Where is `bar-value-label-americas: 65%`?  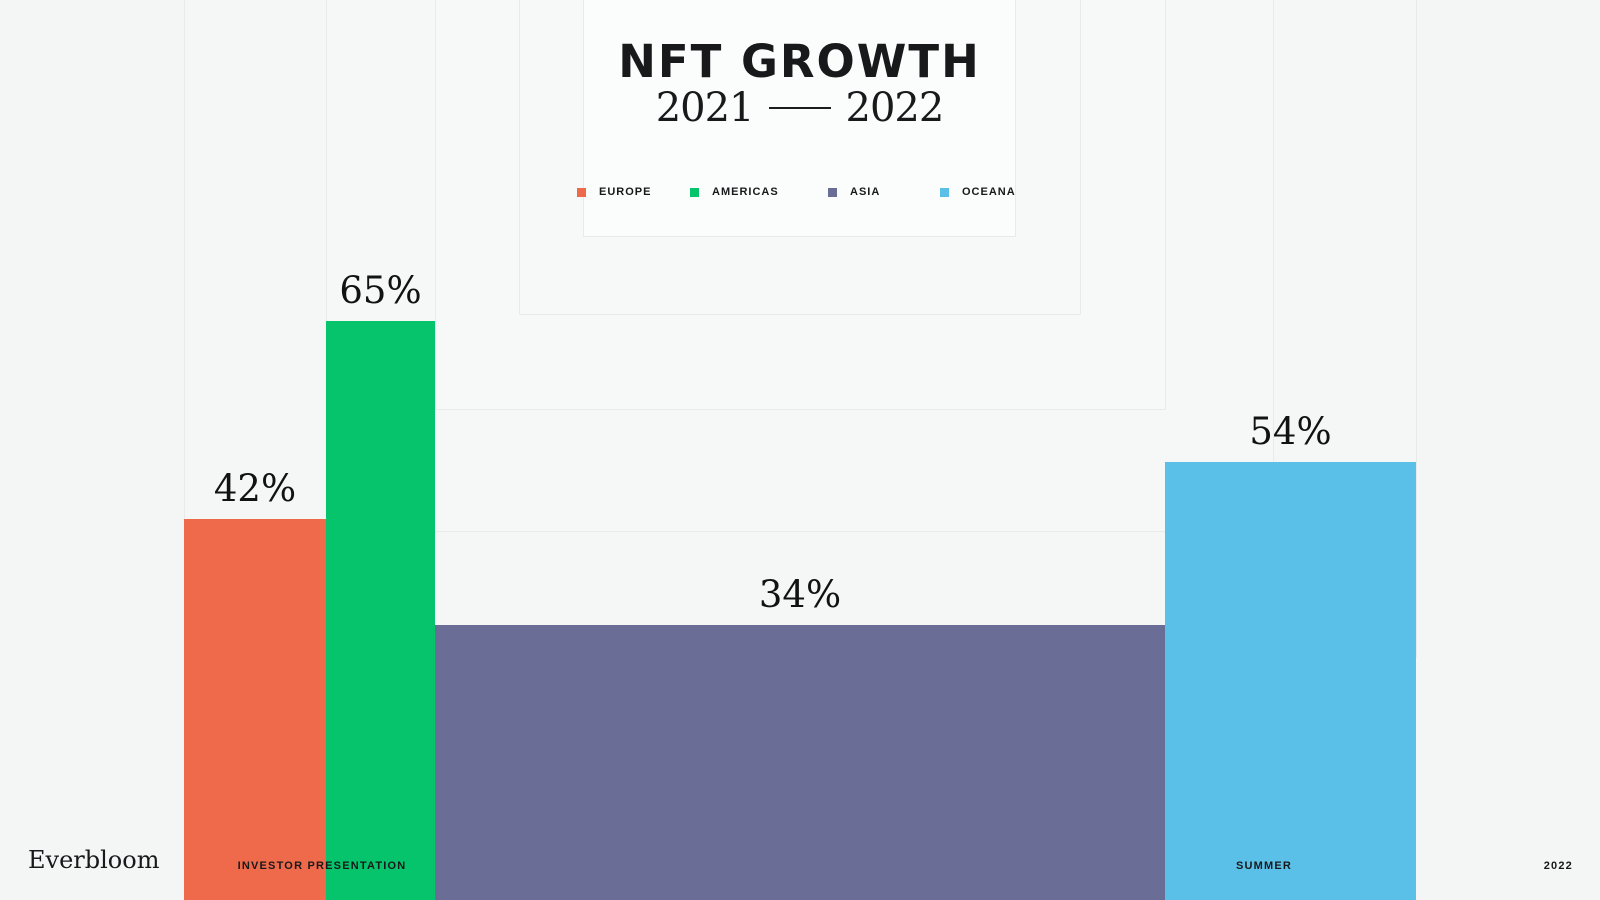
bar-value-label-americas: 65% is located at coordinates (380, 290).